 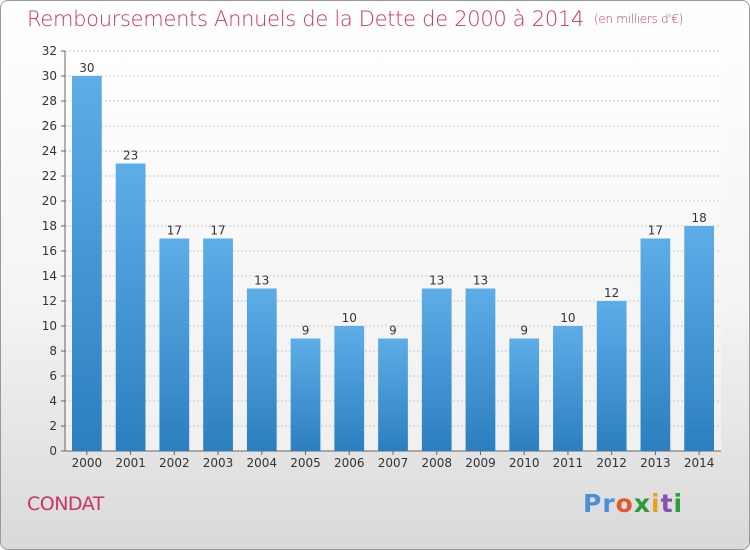 What do you see at coordinates (174, 463) in the screenshot?
I see `x-tick-label: 2002` at bounding box center [174, 463].